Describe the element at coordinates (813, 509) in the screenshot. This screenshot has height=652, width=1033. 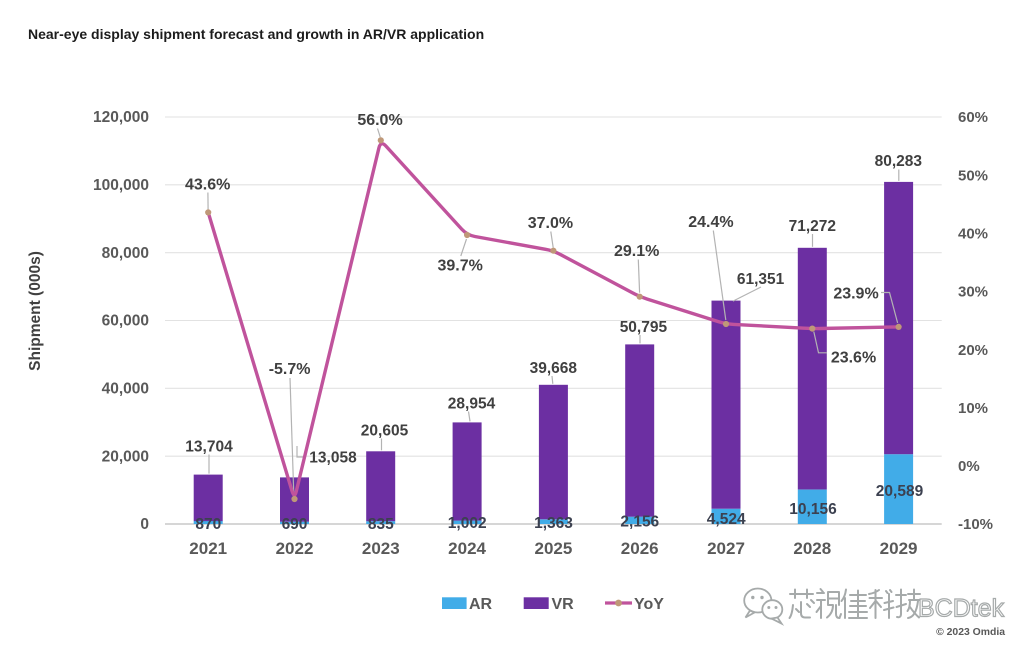
I see `svg-text: 10,156` at that location.